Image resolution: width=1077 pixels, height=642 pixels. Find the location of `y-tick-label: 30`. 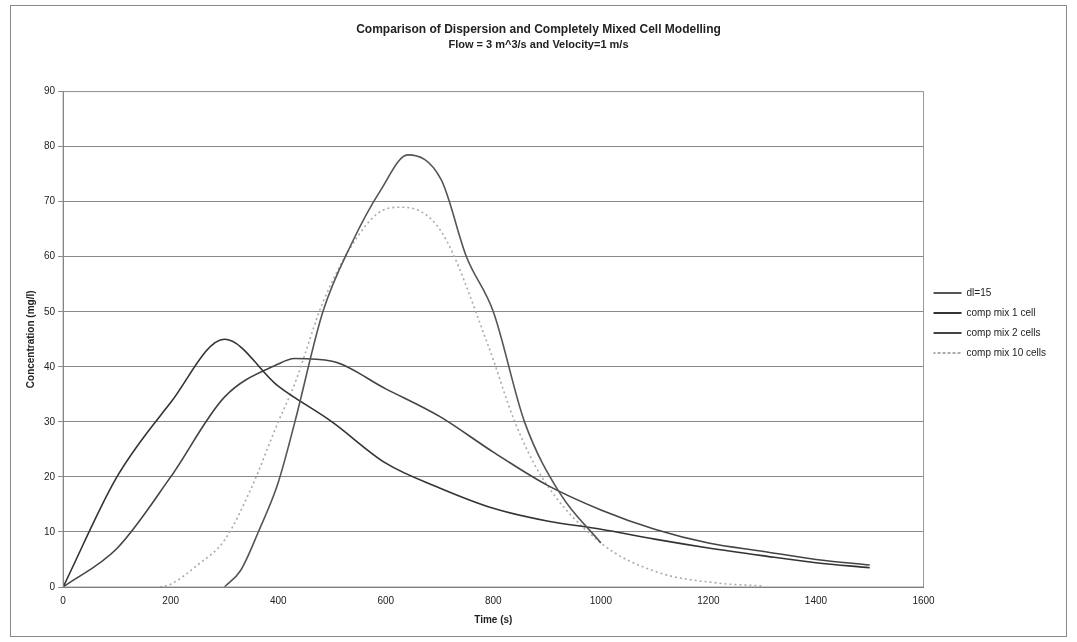

y-tick-label: 30 is located at coordinates (50, 421).